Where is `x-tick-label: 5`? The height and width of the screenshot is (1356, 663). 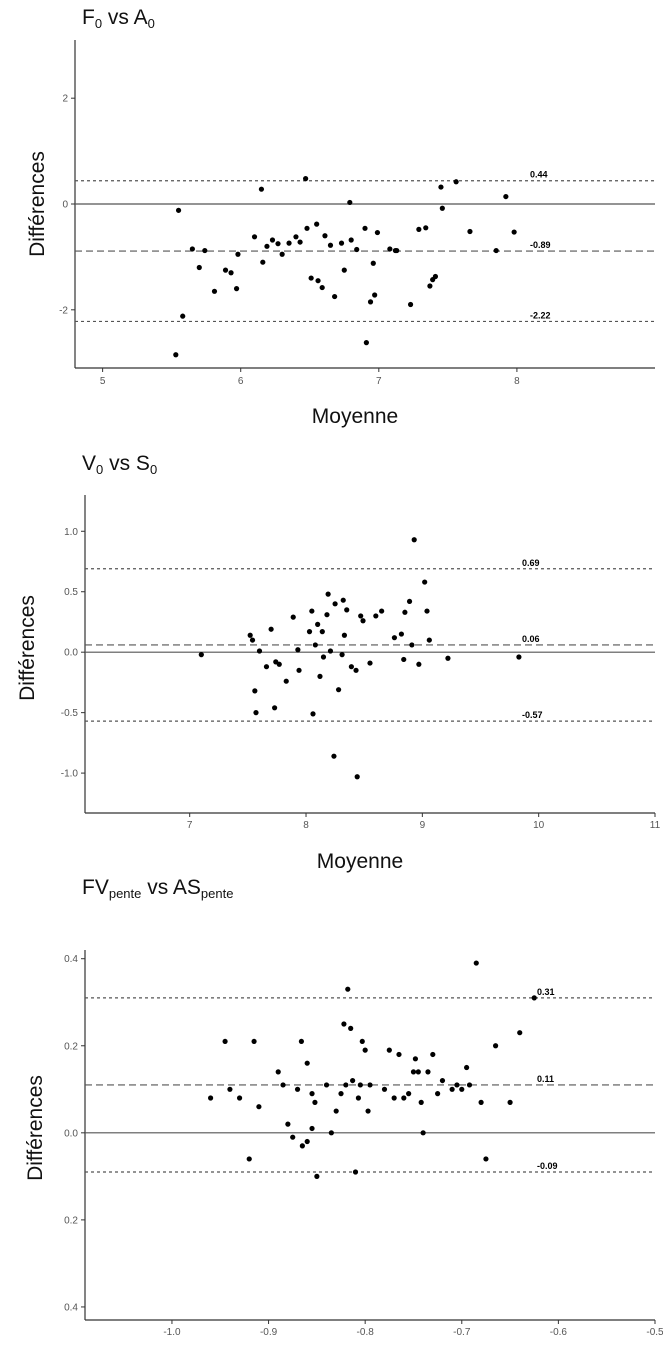
x-tick-label: 5 is located at coordinates (103, 381).